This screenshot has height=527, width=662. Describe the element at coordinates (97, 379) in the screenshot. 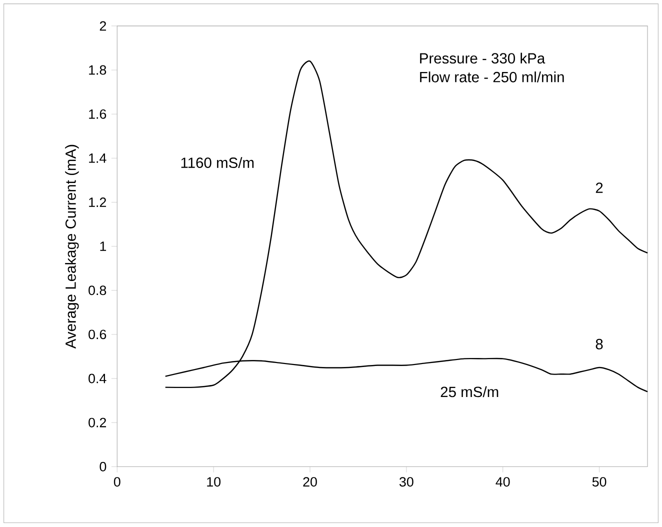

I see `y-tick-label: 0.4` at that location.